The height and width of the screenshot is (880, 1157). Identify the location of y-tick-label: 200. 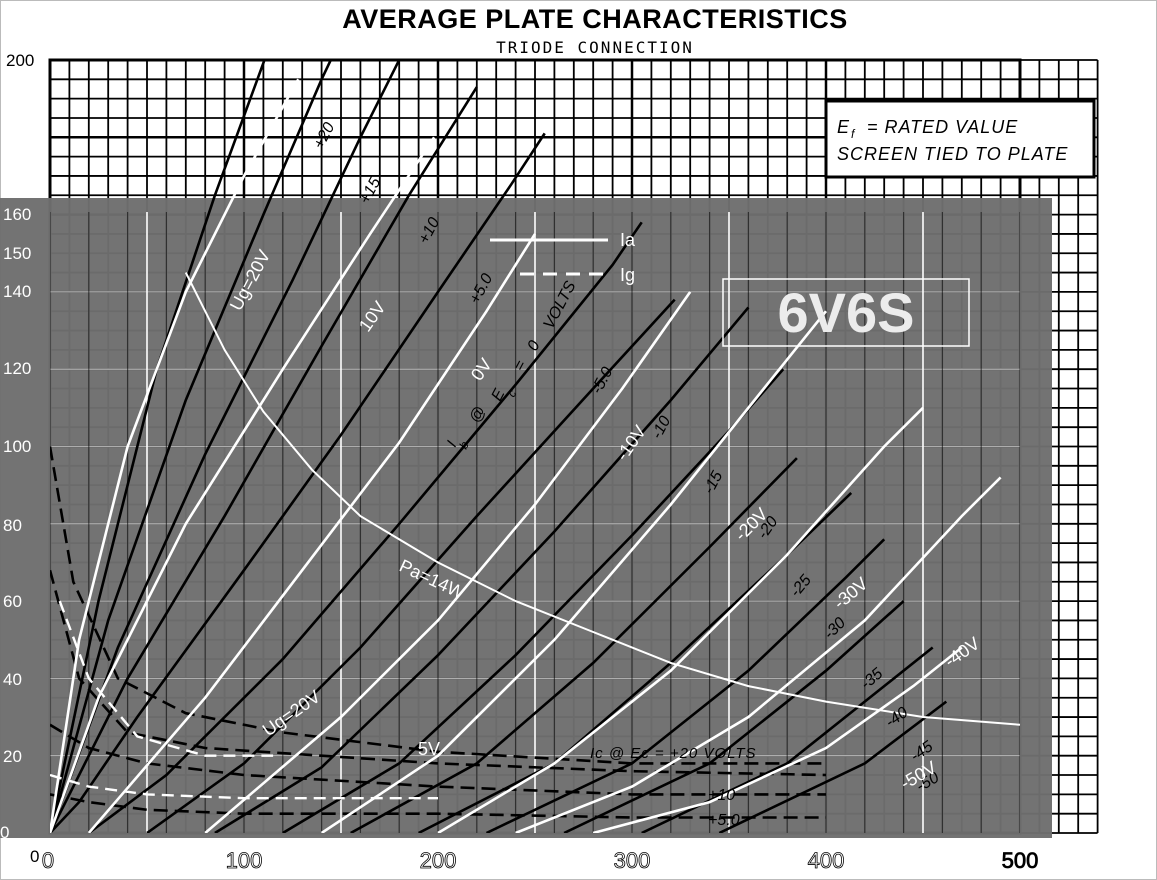
(20, 60).